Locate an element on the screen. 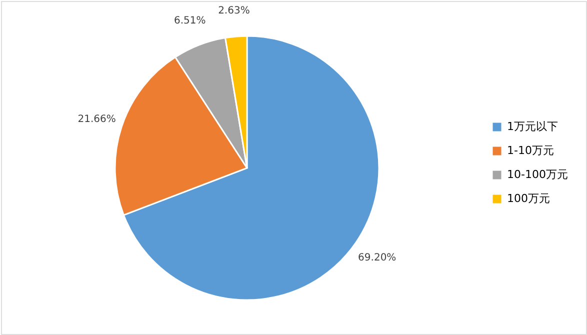  legend-label: 1-10万元 is located at coordinates (530, 150).